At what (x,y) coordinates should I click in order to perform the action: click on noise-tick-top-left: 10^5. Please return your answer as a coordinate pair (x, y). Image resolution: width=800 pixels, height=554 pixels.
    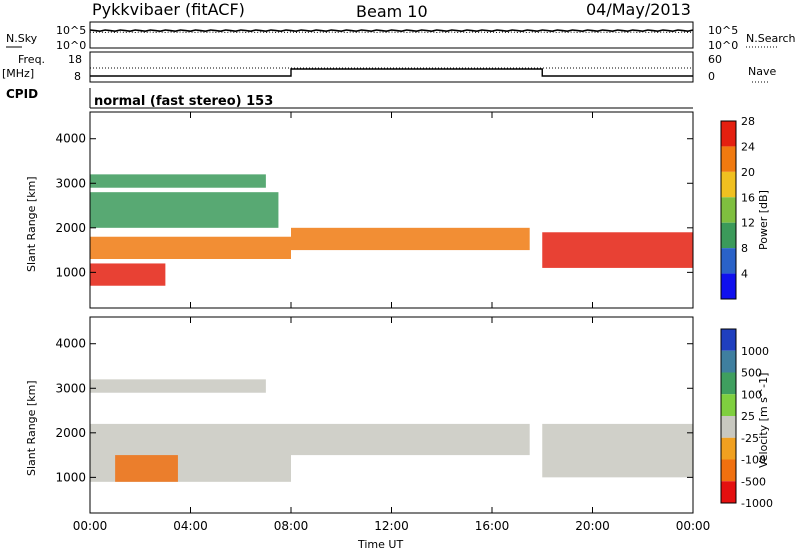
    Looking at the image, I should click on (71, 30).